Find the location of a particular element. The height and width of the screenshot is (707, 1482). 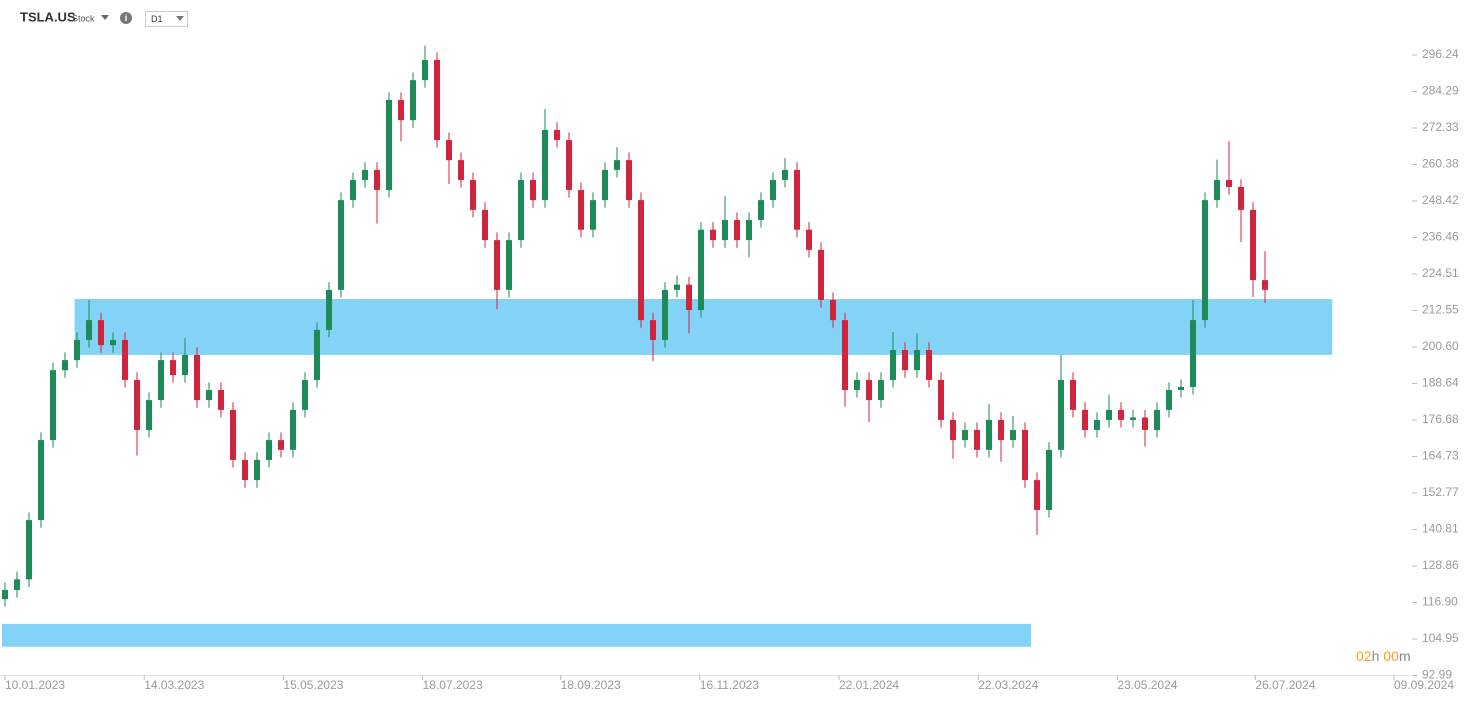

x-tick-label: 22.01.2024 is located at coordinates (869, 685).